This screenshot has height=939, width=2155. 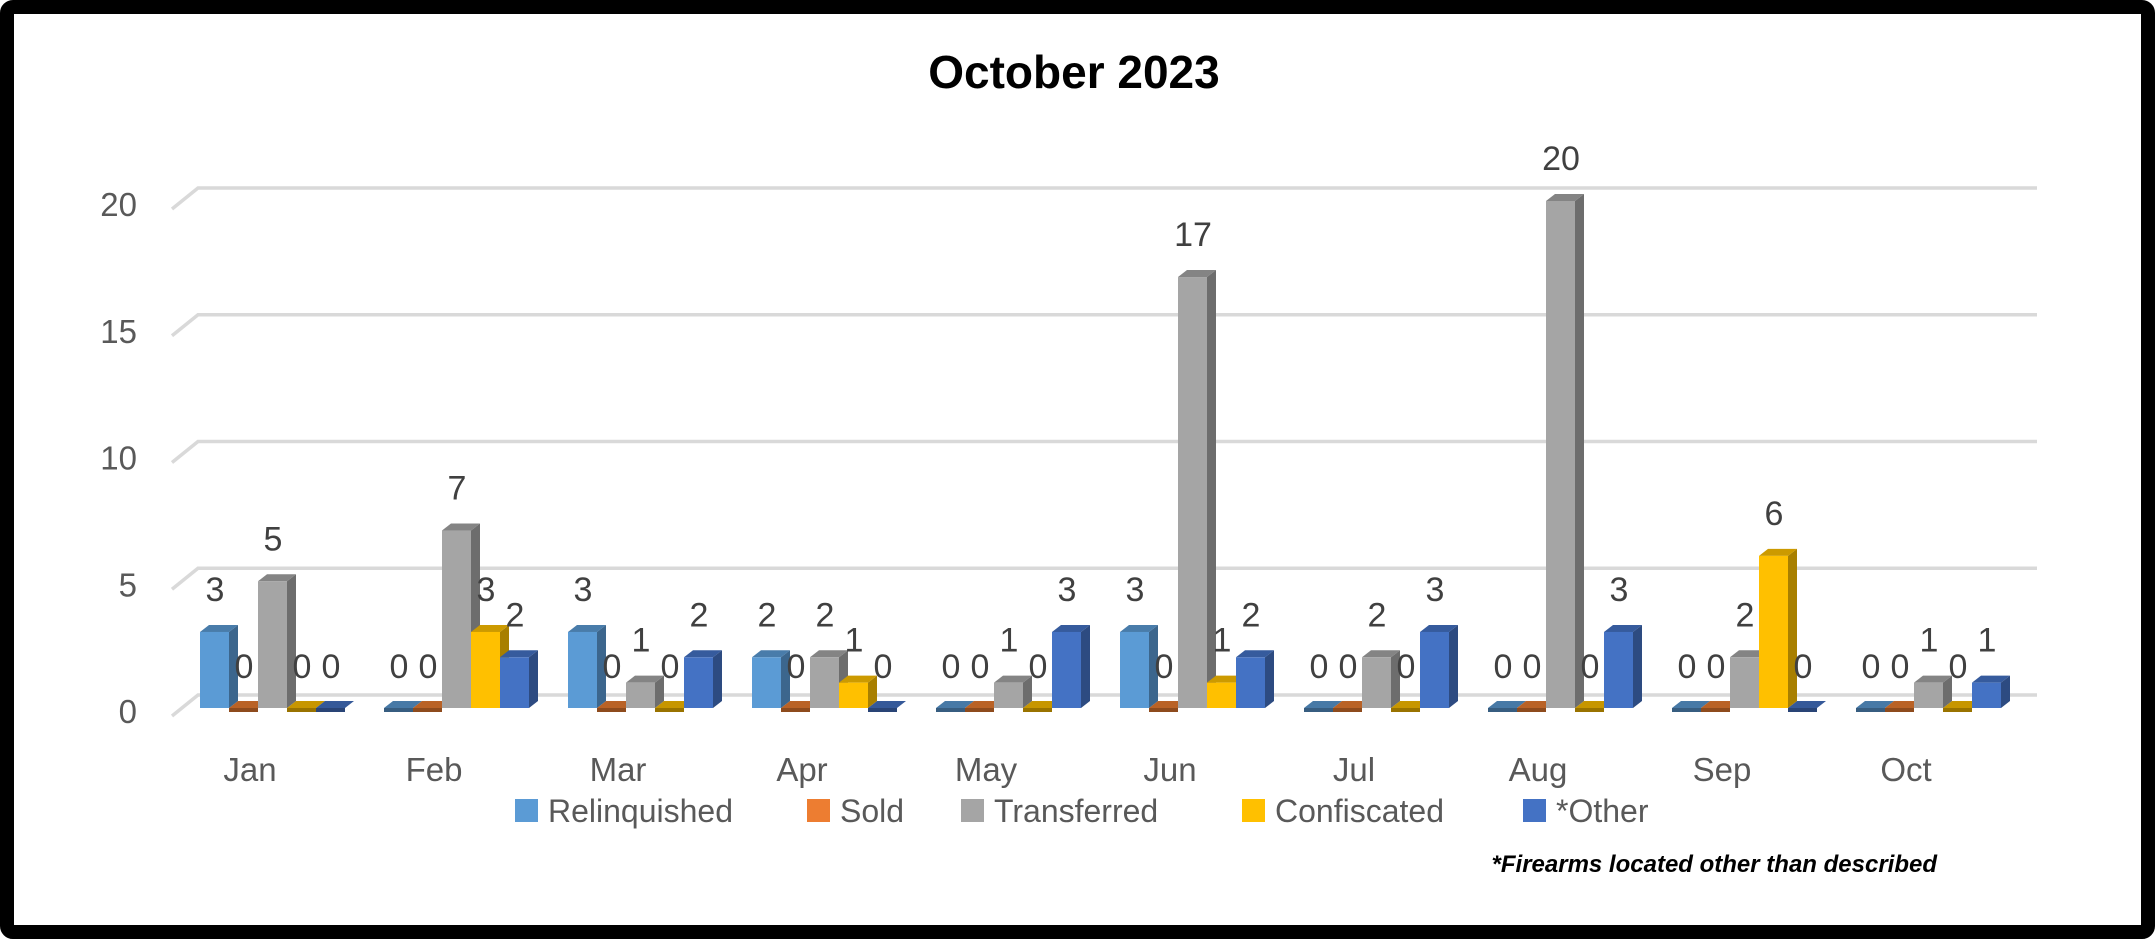 What do you see at coordinates (582, 669) in the screenshot?
I see `bar-Relinquished-Mar` at bounding box center [582, 669].